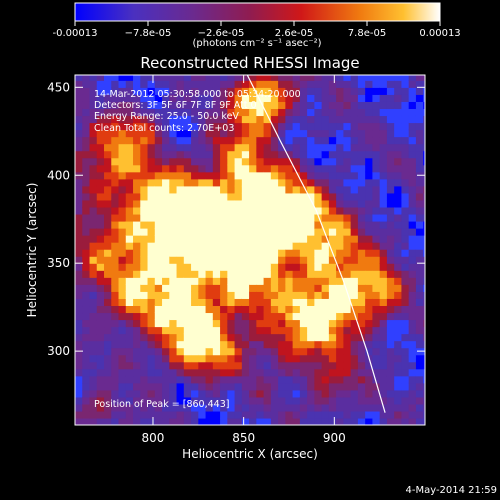 Image resolution: width=500 pixels, height=500 pixels. I want to click on peak-position-label: Position of Peak = [860,443], so click(161, 404).